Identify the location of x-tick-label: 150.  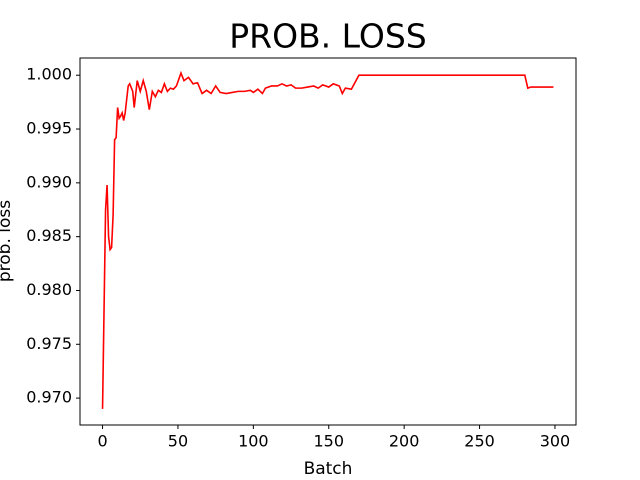
(328, 441).